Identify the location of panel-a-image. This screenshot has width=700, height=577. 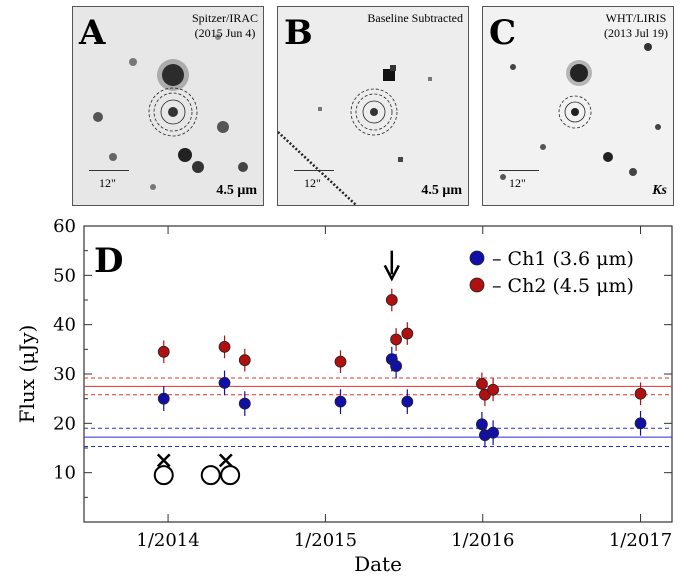
(170, 112).